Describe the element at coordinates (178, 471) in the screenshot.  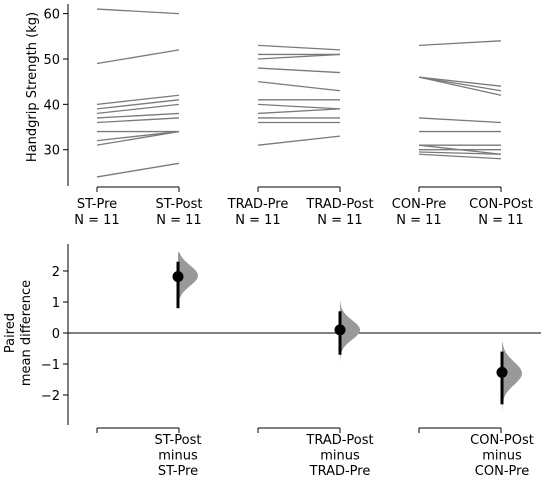
I see `comparison-label-line: ST-Pre` at that location.